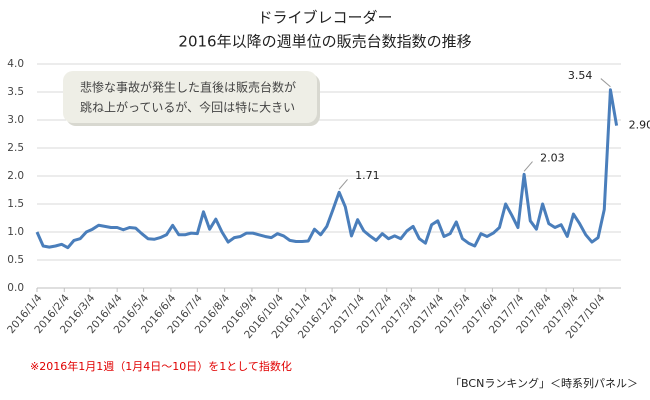  I want to click on chart-subtitle: 2016年以降の週単位の販売台数指数の推移, so click(324, 42).